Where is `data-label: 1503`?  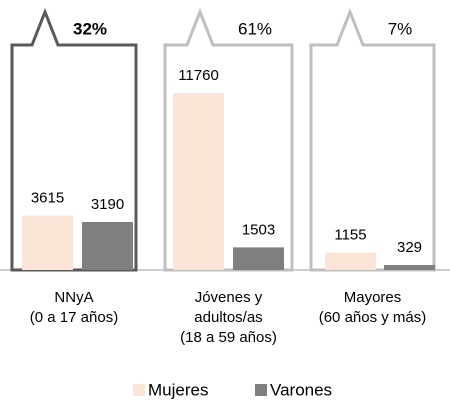
data-label: 1503 is located at coordinates (258, 229).